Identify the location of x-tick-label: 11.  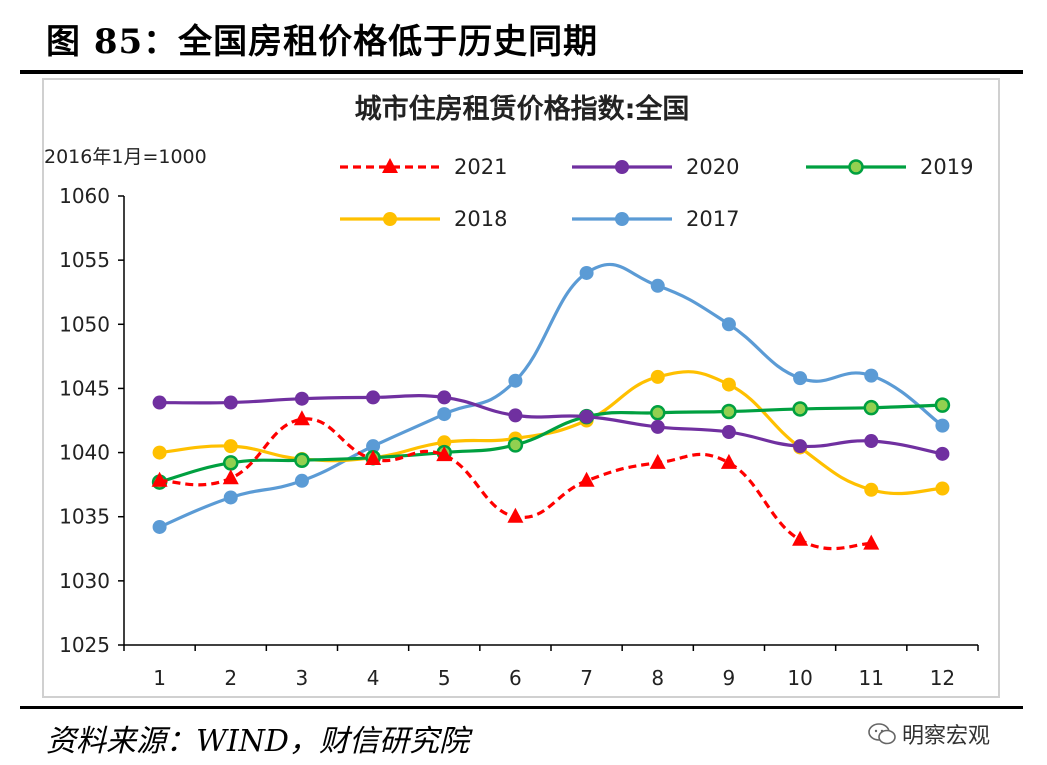
(871, 678).